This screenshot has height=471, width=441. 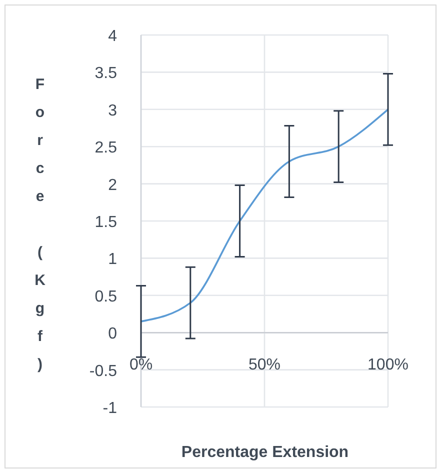 I want to click on y-tick-label: -1, so click(x=110, y=408).